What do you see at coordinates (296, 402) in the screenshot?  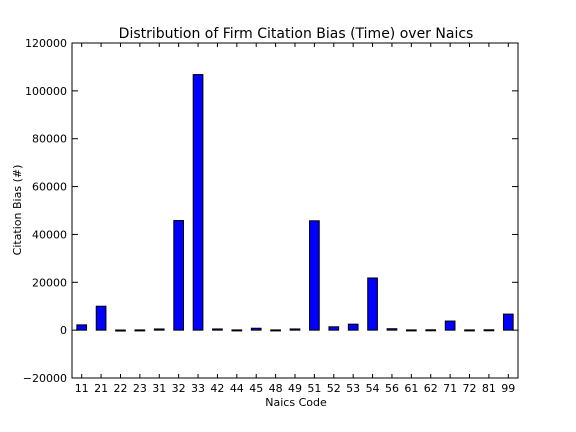 I see `x-axis-label: Naics Code` at bounding box center [296, 402].